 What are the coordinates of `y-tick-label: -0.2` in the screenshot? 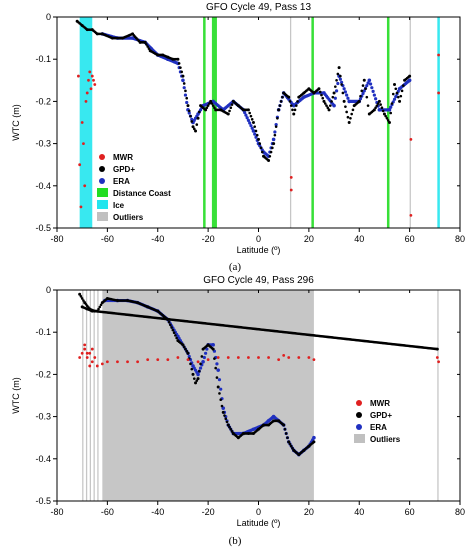 It's located at (43, 101).